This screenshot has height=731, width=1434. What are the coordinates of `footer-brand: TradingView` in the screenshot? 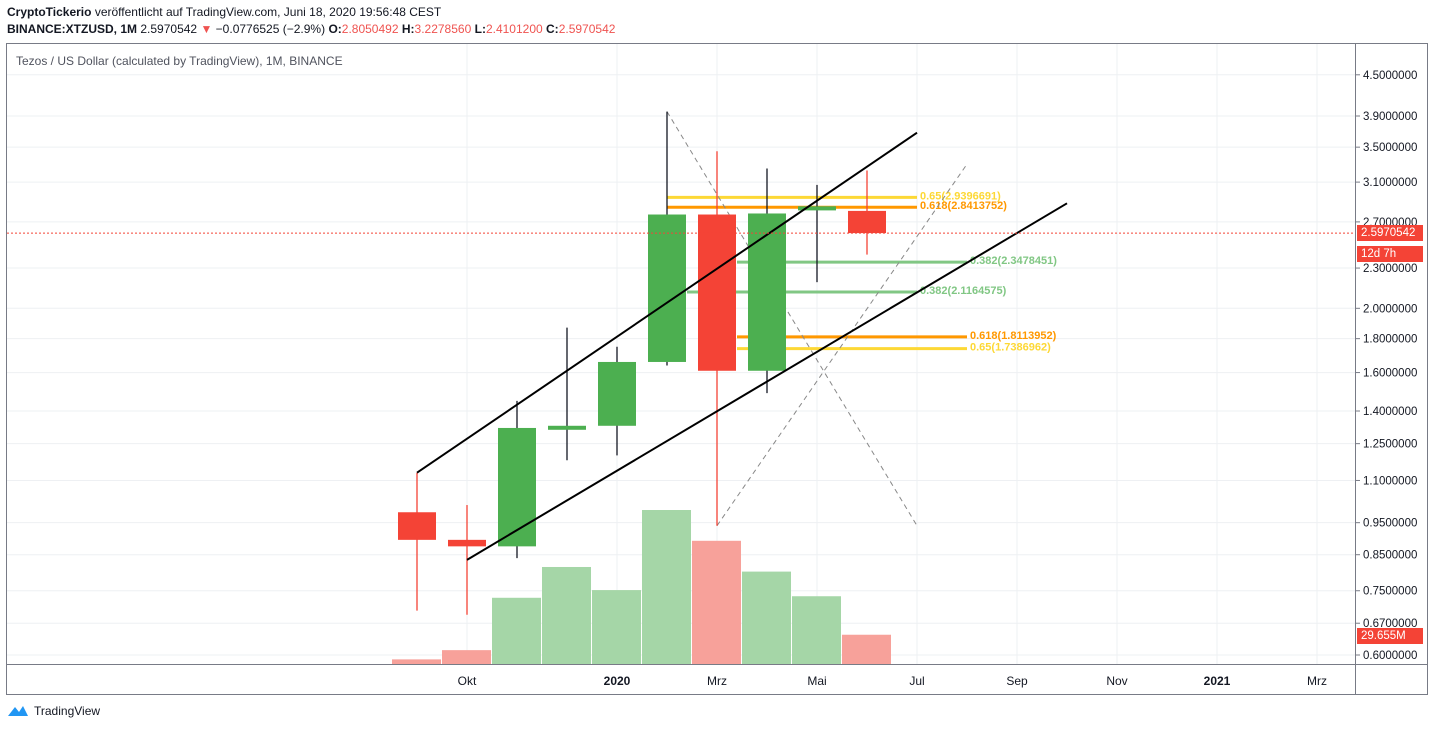 It's located at (67, 711).